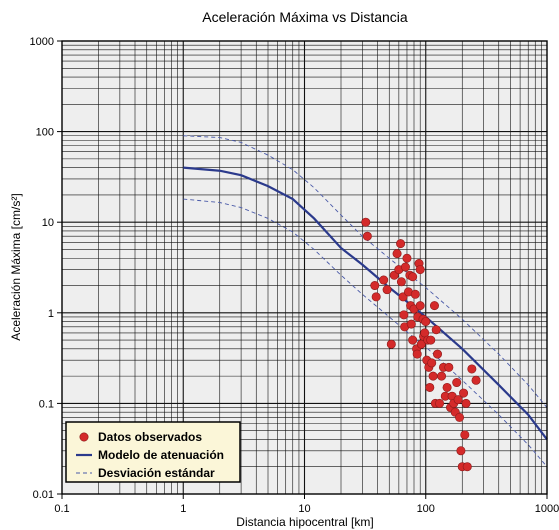  Describe the element at coordinates (61, 509) in the screenshot. I see `x-tick-label: 0.1` at that location.